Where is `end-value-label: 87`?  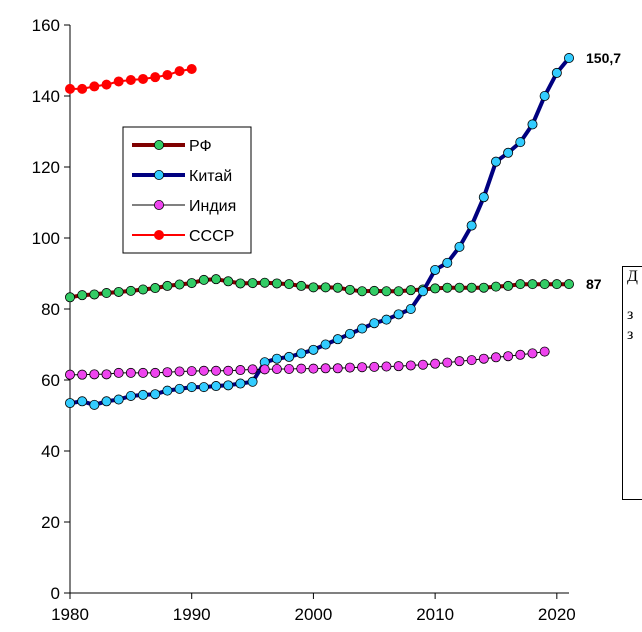
end-value-label: 87 is located at coordinates (594, 284).